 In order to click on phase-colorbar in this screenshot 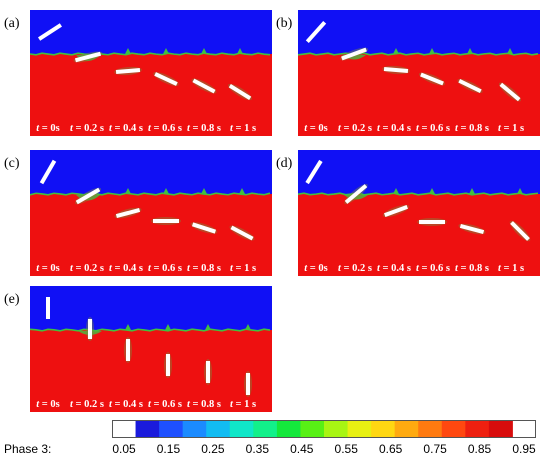, I will do `click(324, 429)`.